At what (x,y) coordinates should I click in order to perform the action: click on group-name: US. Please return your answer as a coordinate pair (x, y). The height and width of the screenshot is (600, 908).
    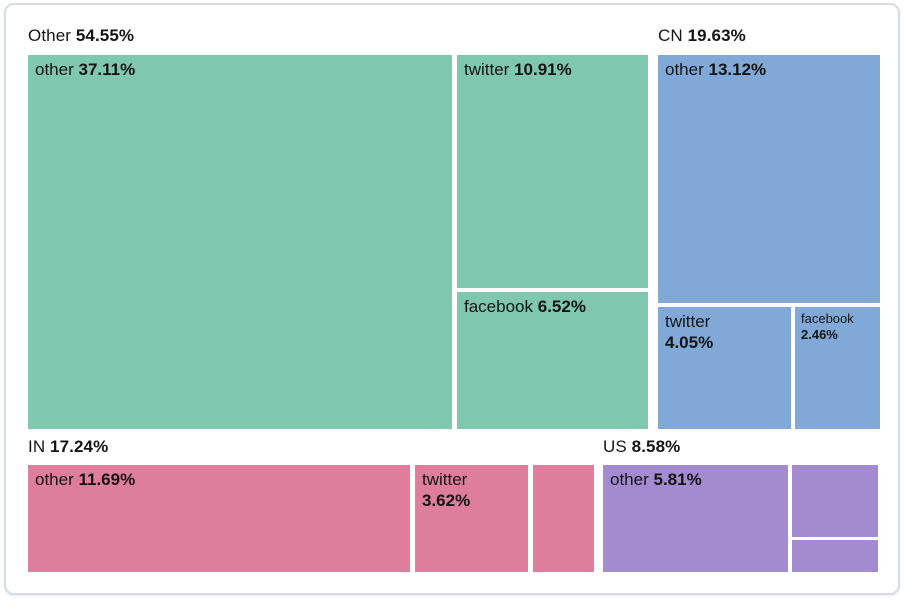
    Looking at the image, I should click on (615, 446).